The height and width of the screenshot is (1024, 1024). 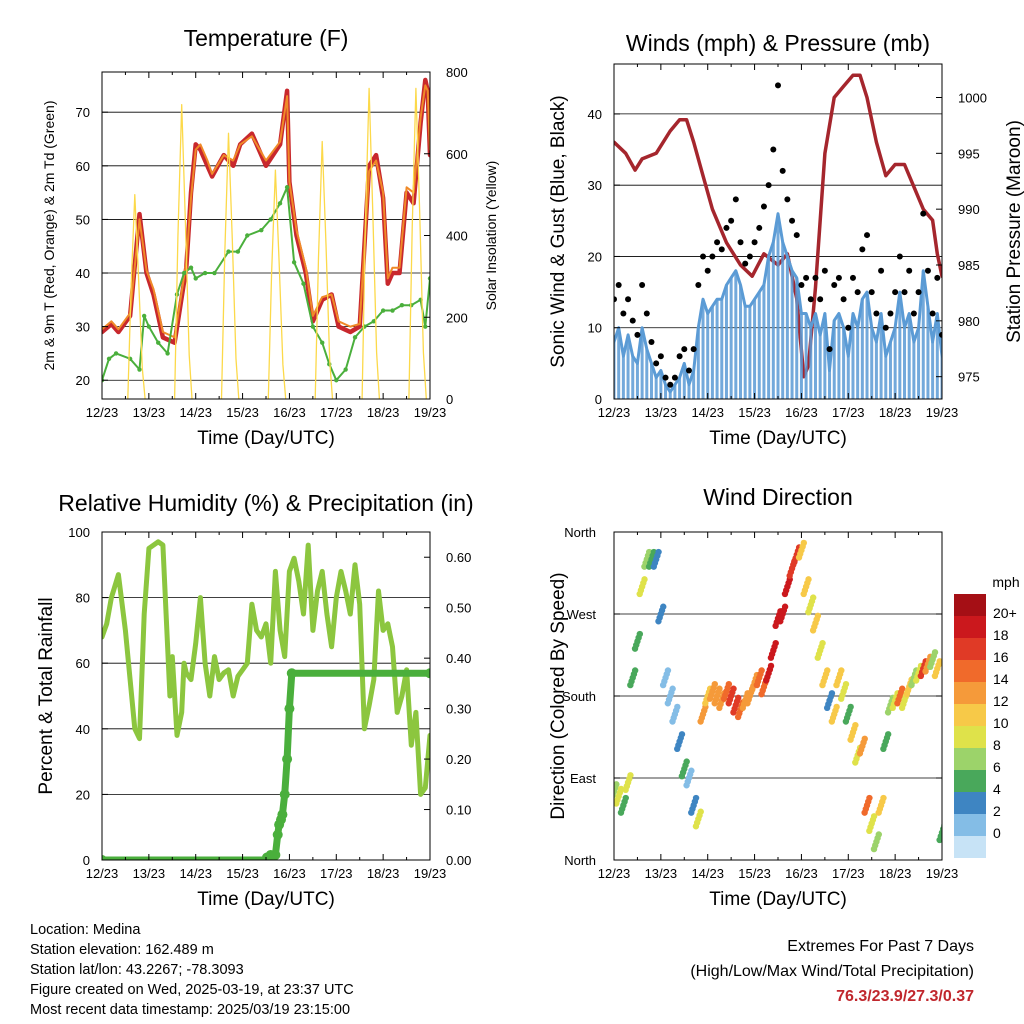 I want to click on extremes-values: 76.3/23.9/27.3/0.37, so click(x=905, y=996).